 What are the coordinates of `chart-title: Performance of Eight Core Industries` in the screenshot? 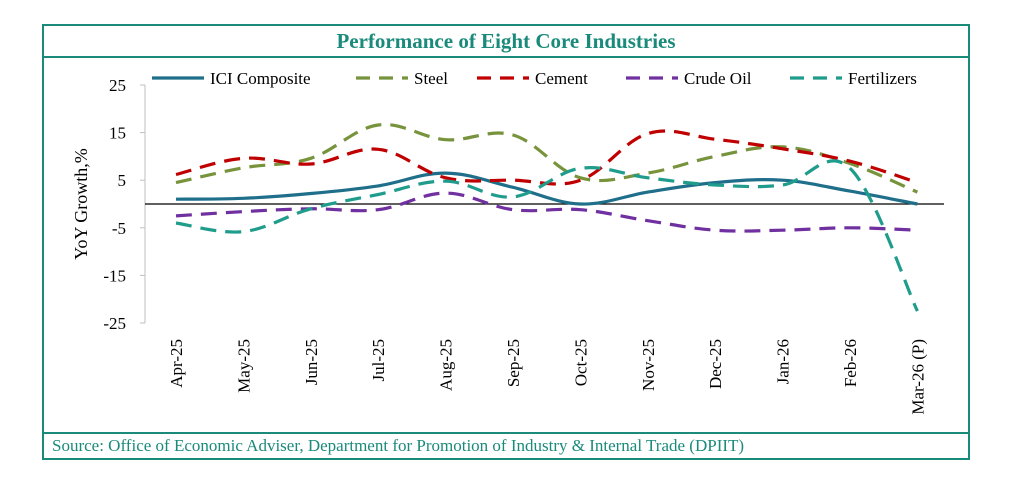 It's located at (506, 41).